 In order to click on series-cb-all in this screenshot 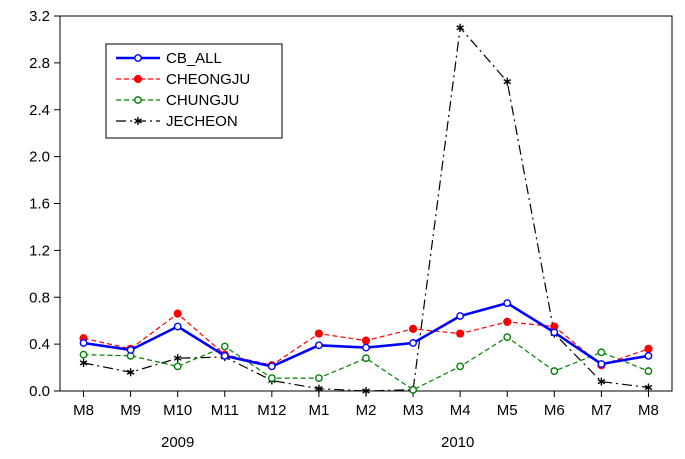, I will do `click(366, 335)`.